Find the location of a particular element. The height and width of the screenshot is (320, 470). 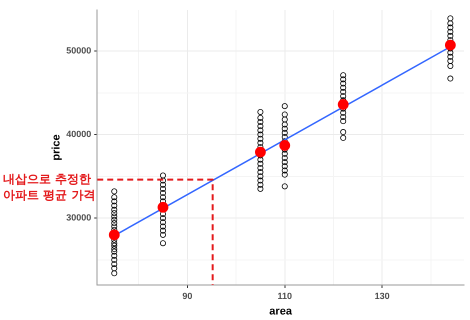

y-axis-title: price is located at coordinates (56, 147).